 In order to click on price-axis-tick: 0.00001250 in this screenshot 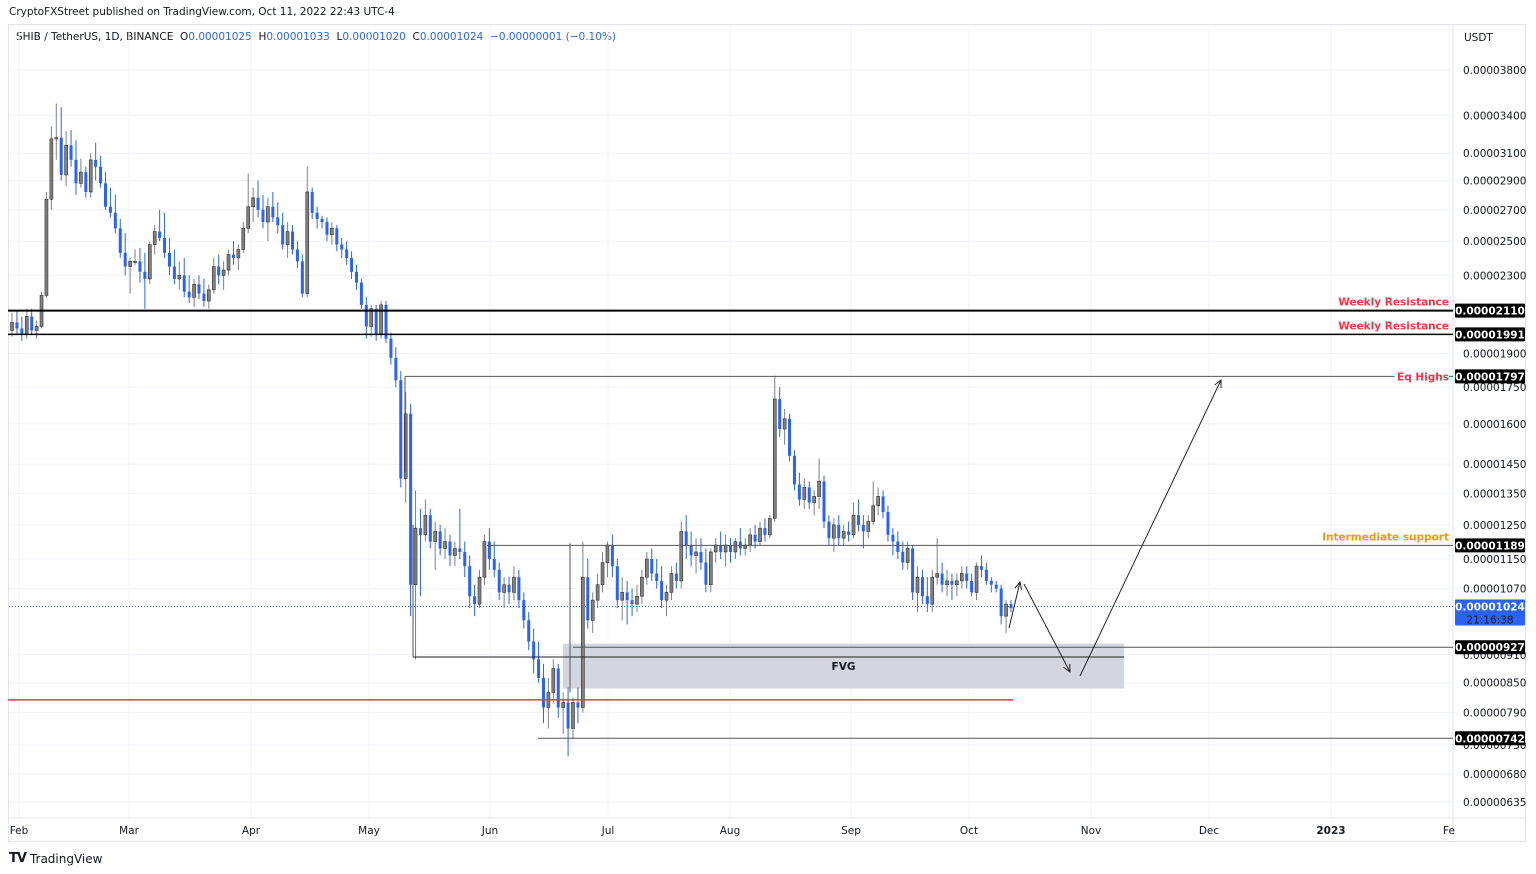, I will do `click(1494, 526)`.